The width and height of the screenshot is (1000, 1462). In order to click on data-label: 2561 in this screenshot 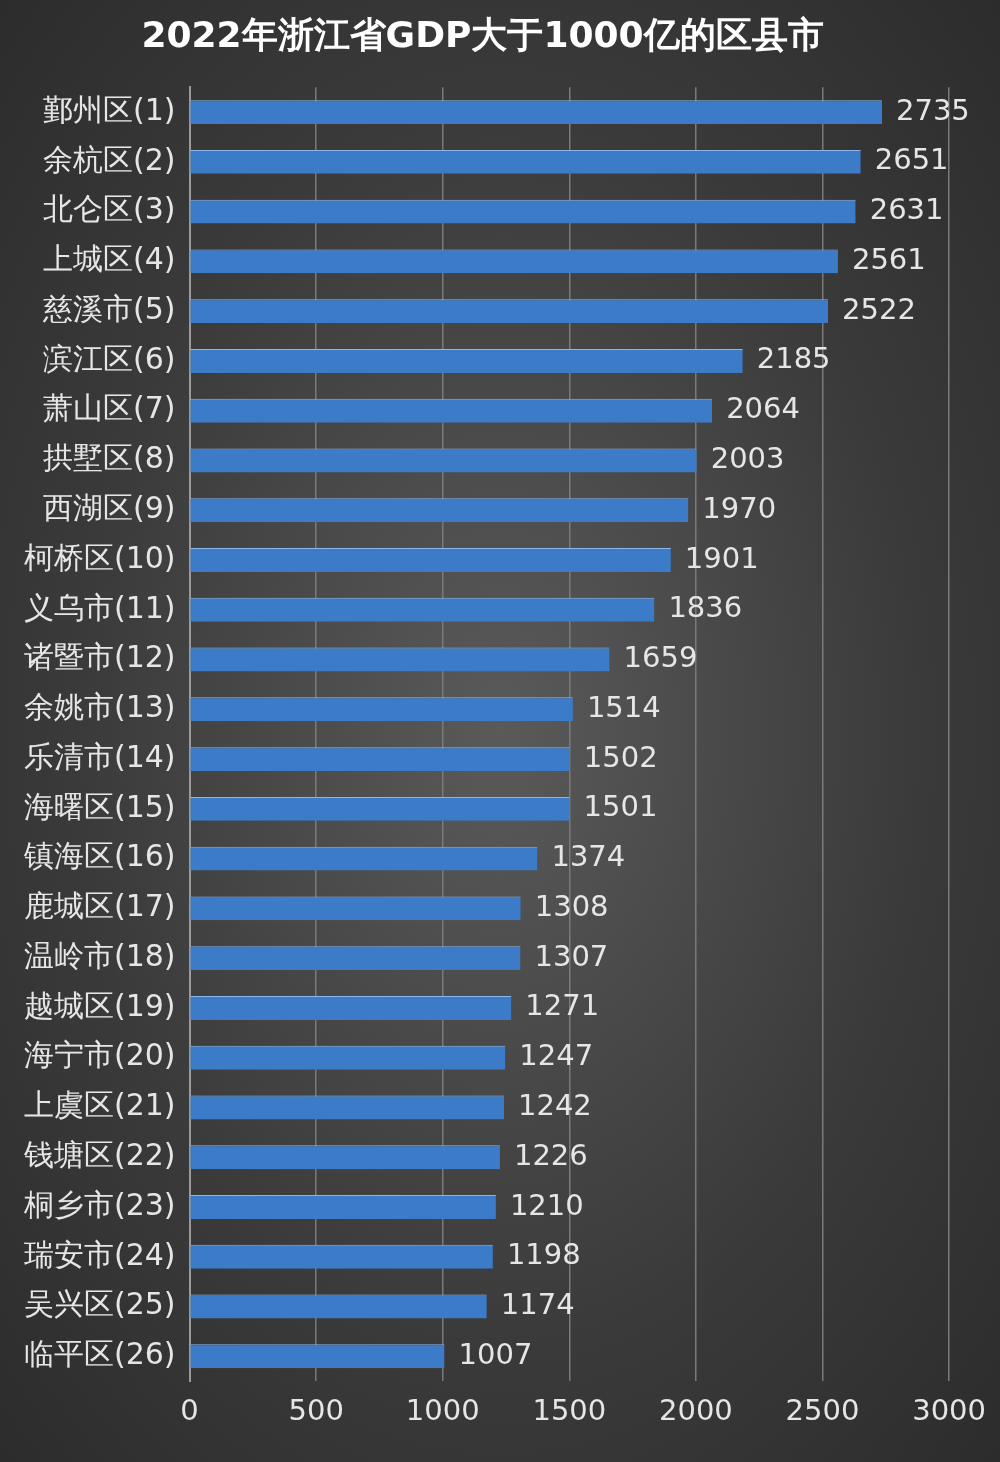, I will do `click(888, 258)`.